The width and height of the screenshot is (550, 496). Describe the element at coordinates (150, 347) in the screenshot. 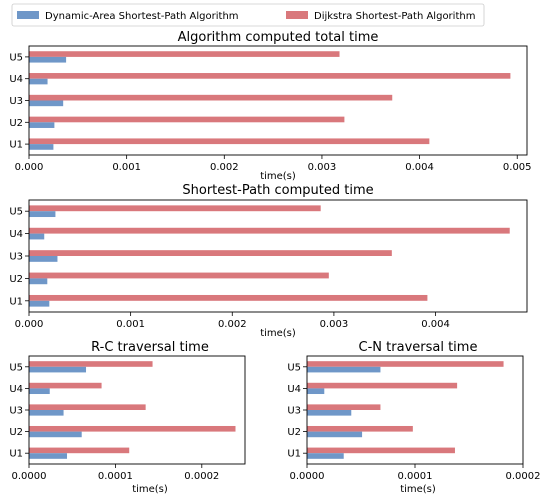

I see `chart-title: R-C traversal time` at that location.